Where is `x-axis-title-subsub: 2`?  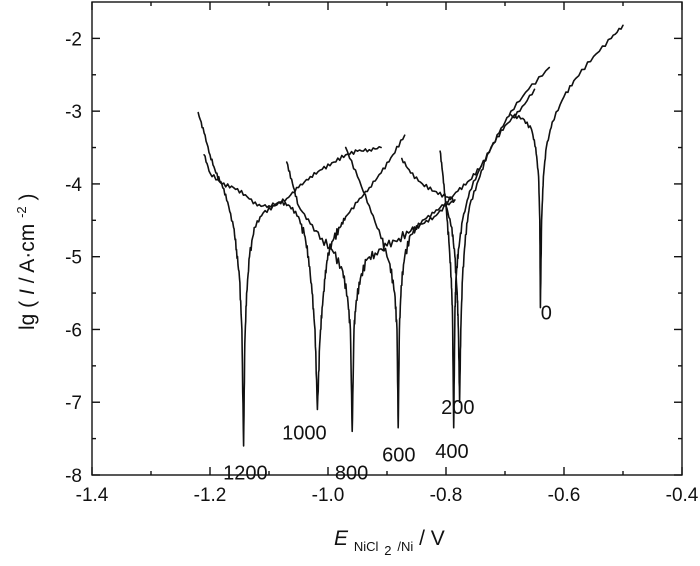
x-axis-title-subsub: 2 is located at coordinates (387, 550).